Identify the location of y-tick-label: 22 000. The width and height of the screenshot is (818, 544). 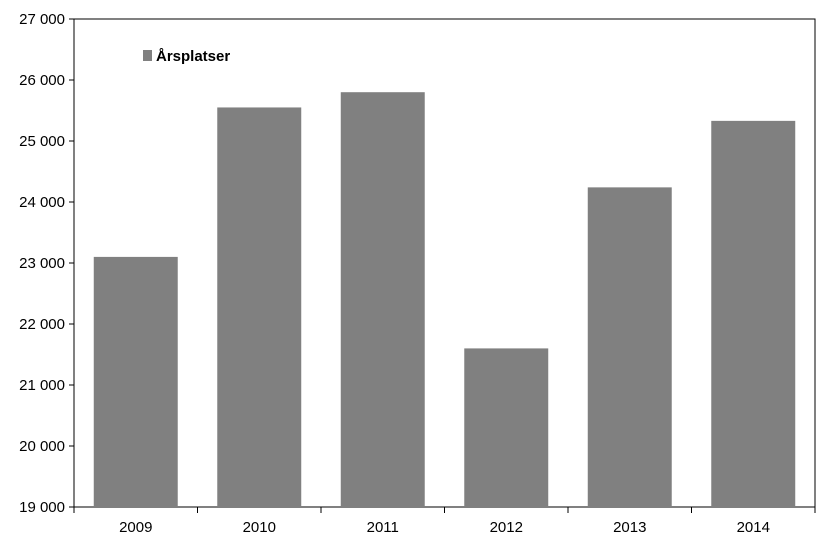
(42, 324).